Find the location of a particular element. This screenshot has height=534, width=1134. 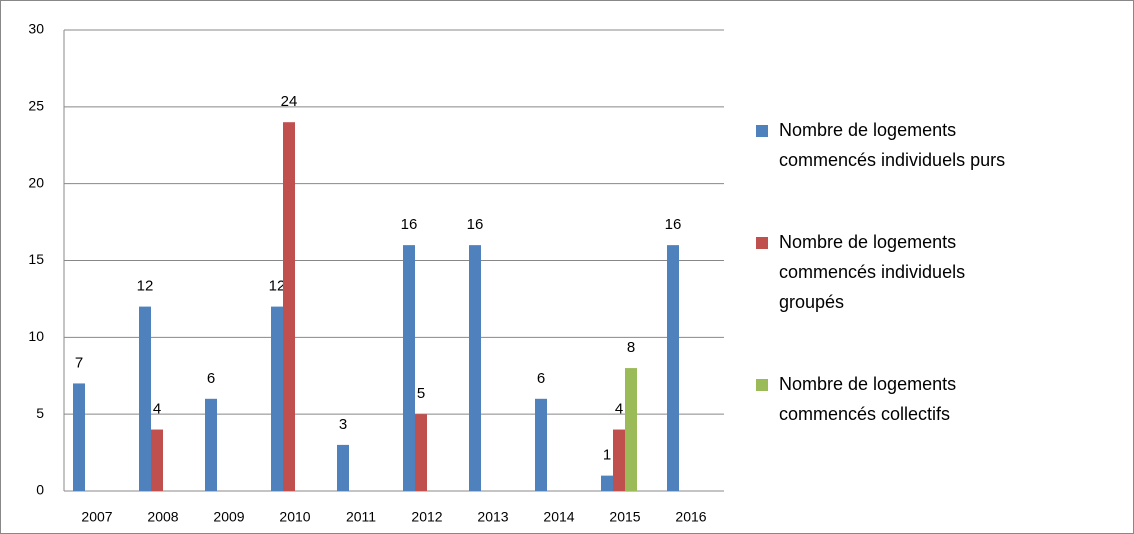

x-tick-label: 2014 is located at coordinates (558, 517).